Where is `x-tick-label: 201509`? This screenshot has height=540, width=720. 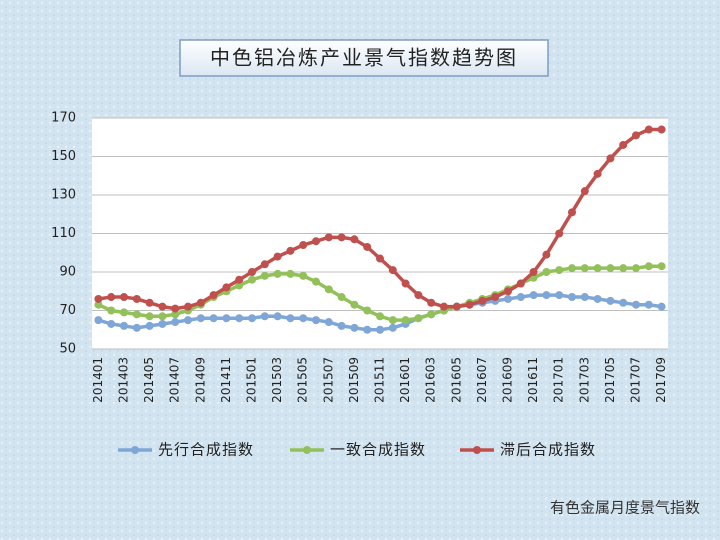
x-tick-label: 201509 is located at coordinates (354, 380).